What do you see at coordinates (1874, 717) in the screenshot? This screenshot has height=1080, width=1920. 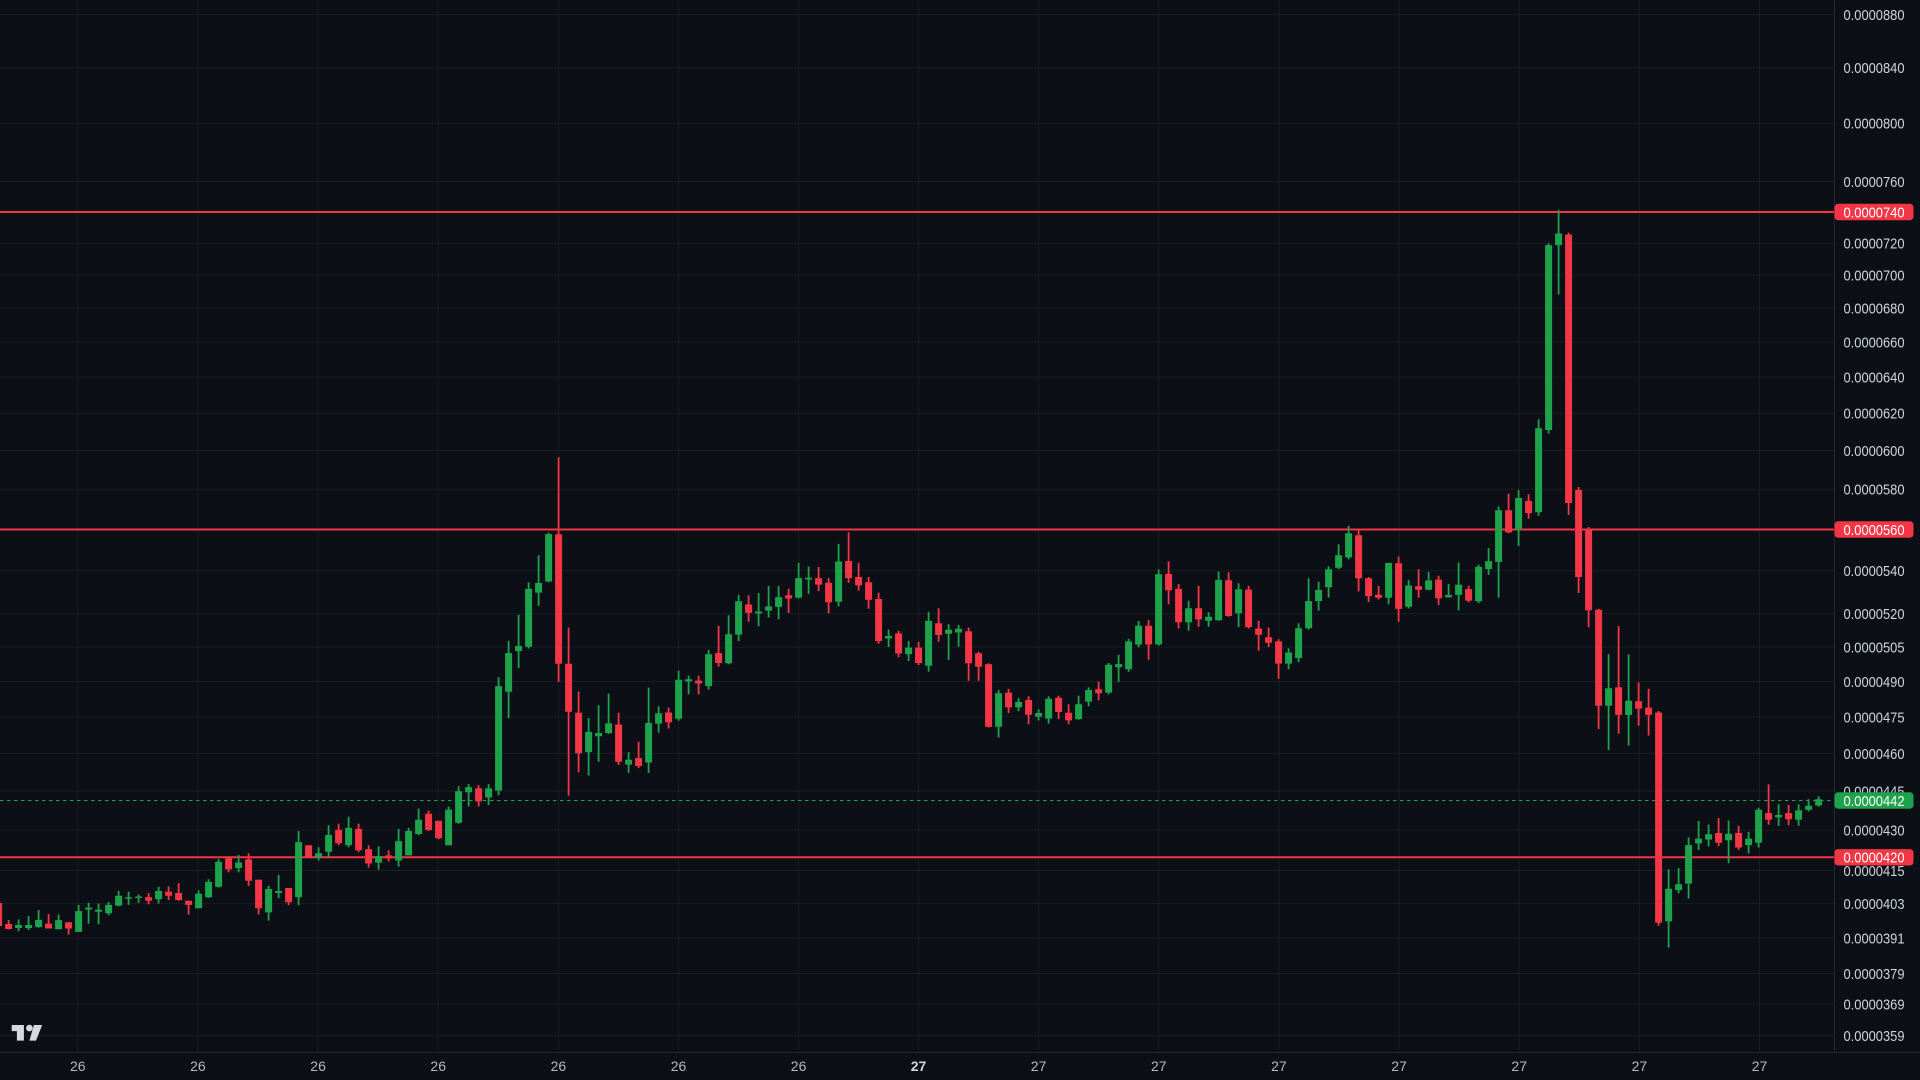 I see `svg-text: 0.0000475` at bounding box center [1874, 717].